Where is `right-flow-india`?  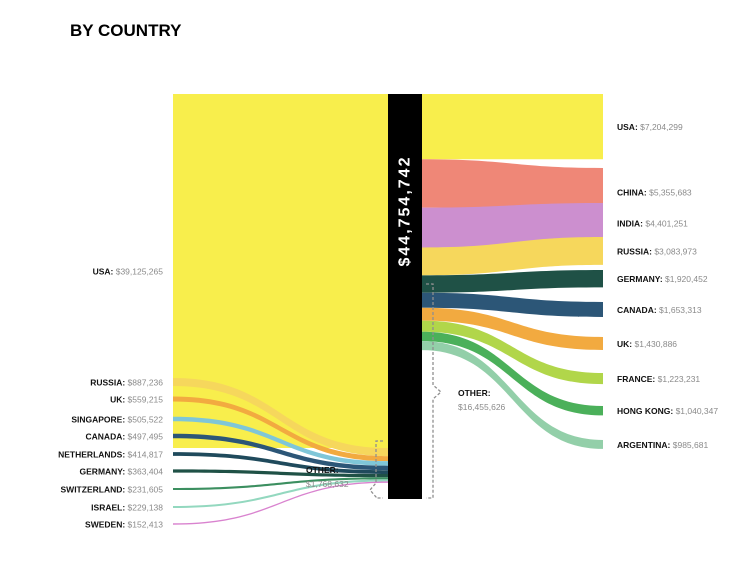 right-flow-india is located at coordinates (512, 225).